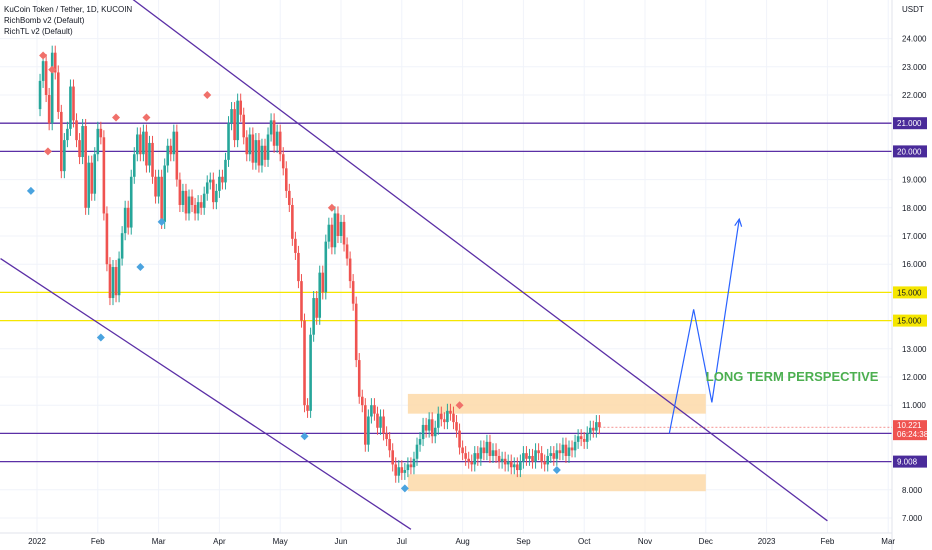 This screenshot has height=550, width=932. What do you see at coordinates (706, 541) in the screenshot?
I see `x-tick-label: Dec` at bounding box center [706, 541].